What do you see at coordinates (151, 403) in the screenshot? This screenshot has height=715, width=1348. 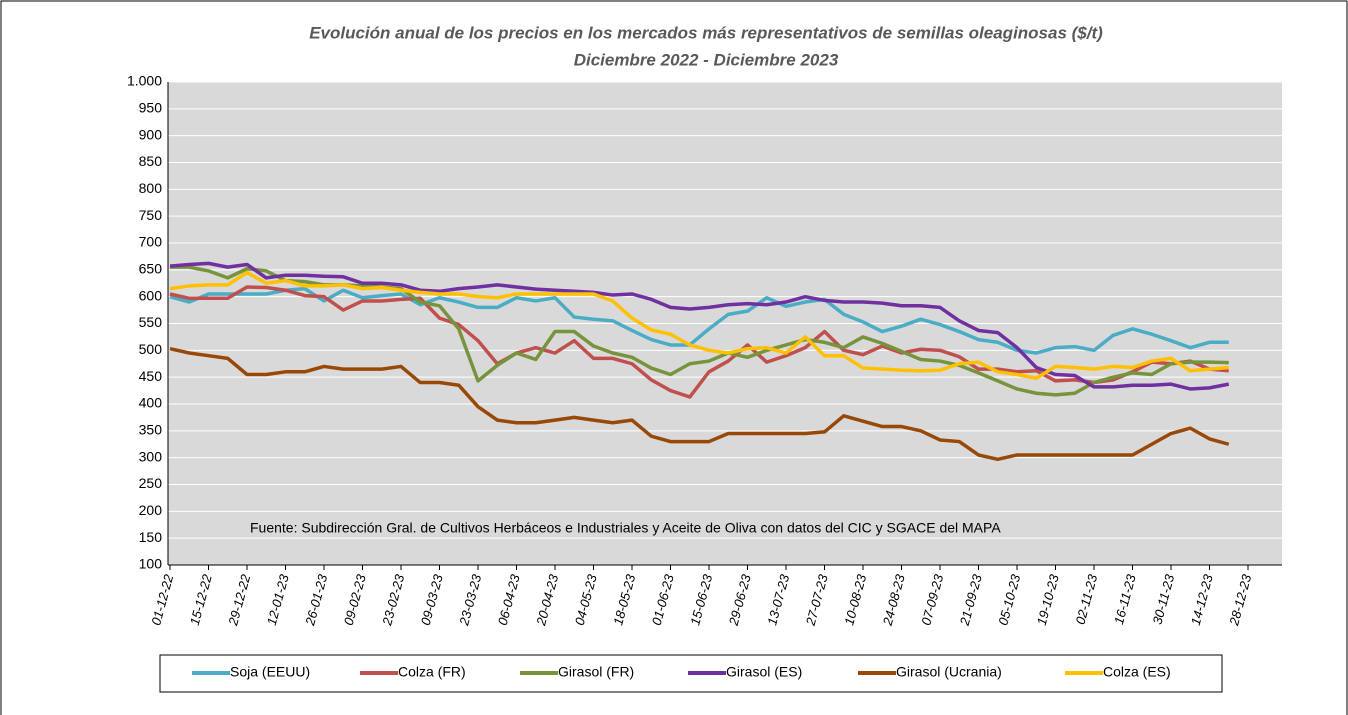 I see `y-tick-label: 400` at bounding box center [151, 403].